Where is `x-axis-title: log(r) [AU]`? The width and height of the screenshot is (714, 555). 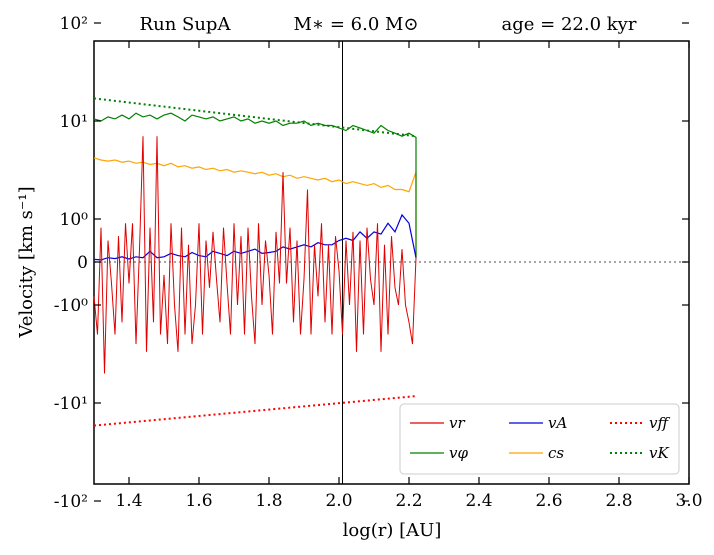 x-axis-title: log(r) [AU] is located at coordinates (392, 530).